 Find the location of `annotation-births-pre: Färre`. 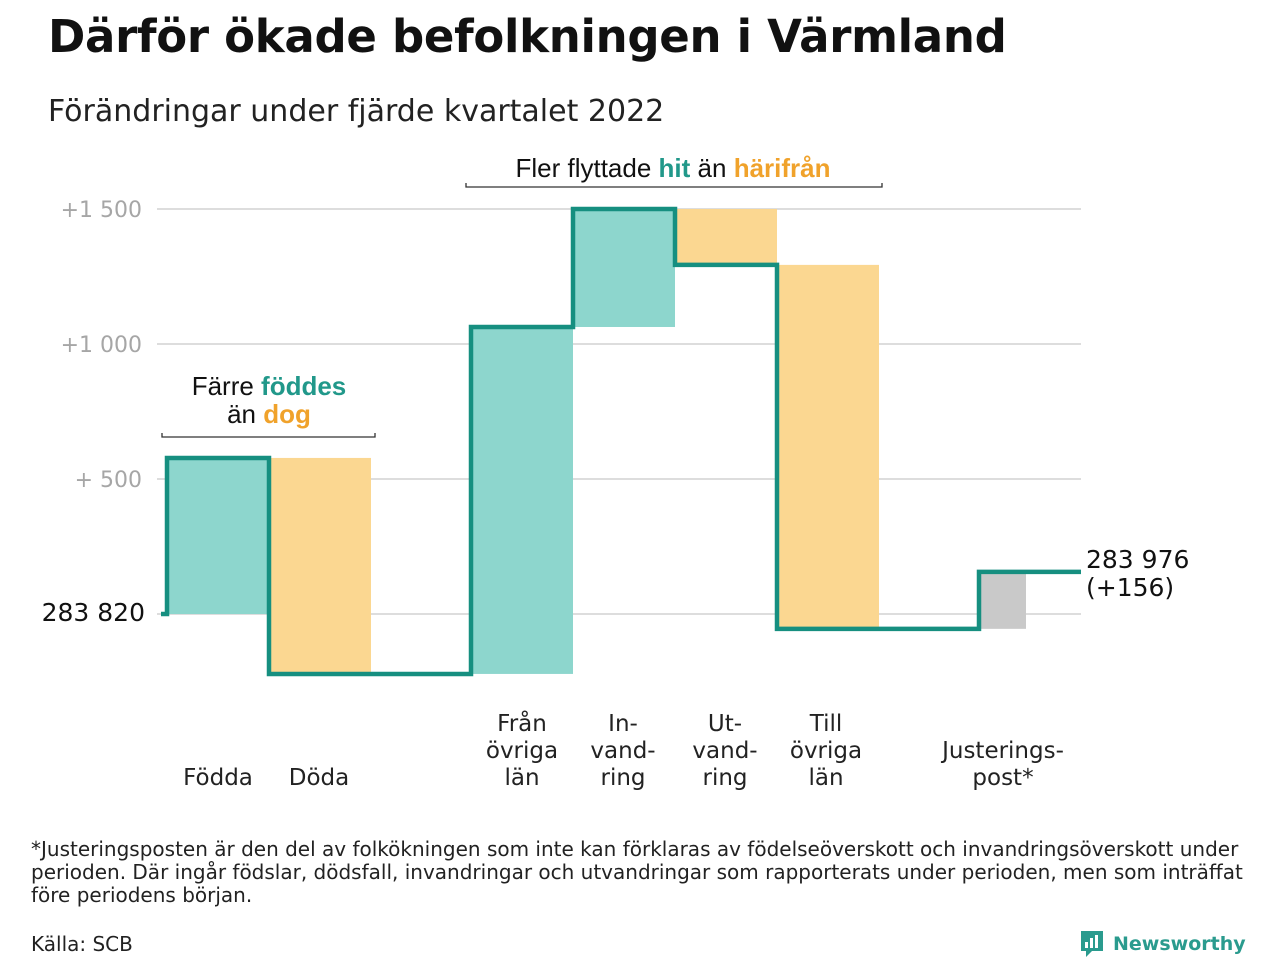

annotation-births-pre: Färre is located at coordinates (226, 386).